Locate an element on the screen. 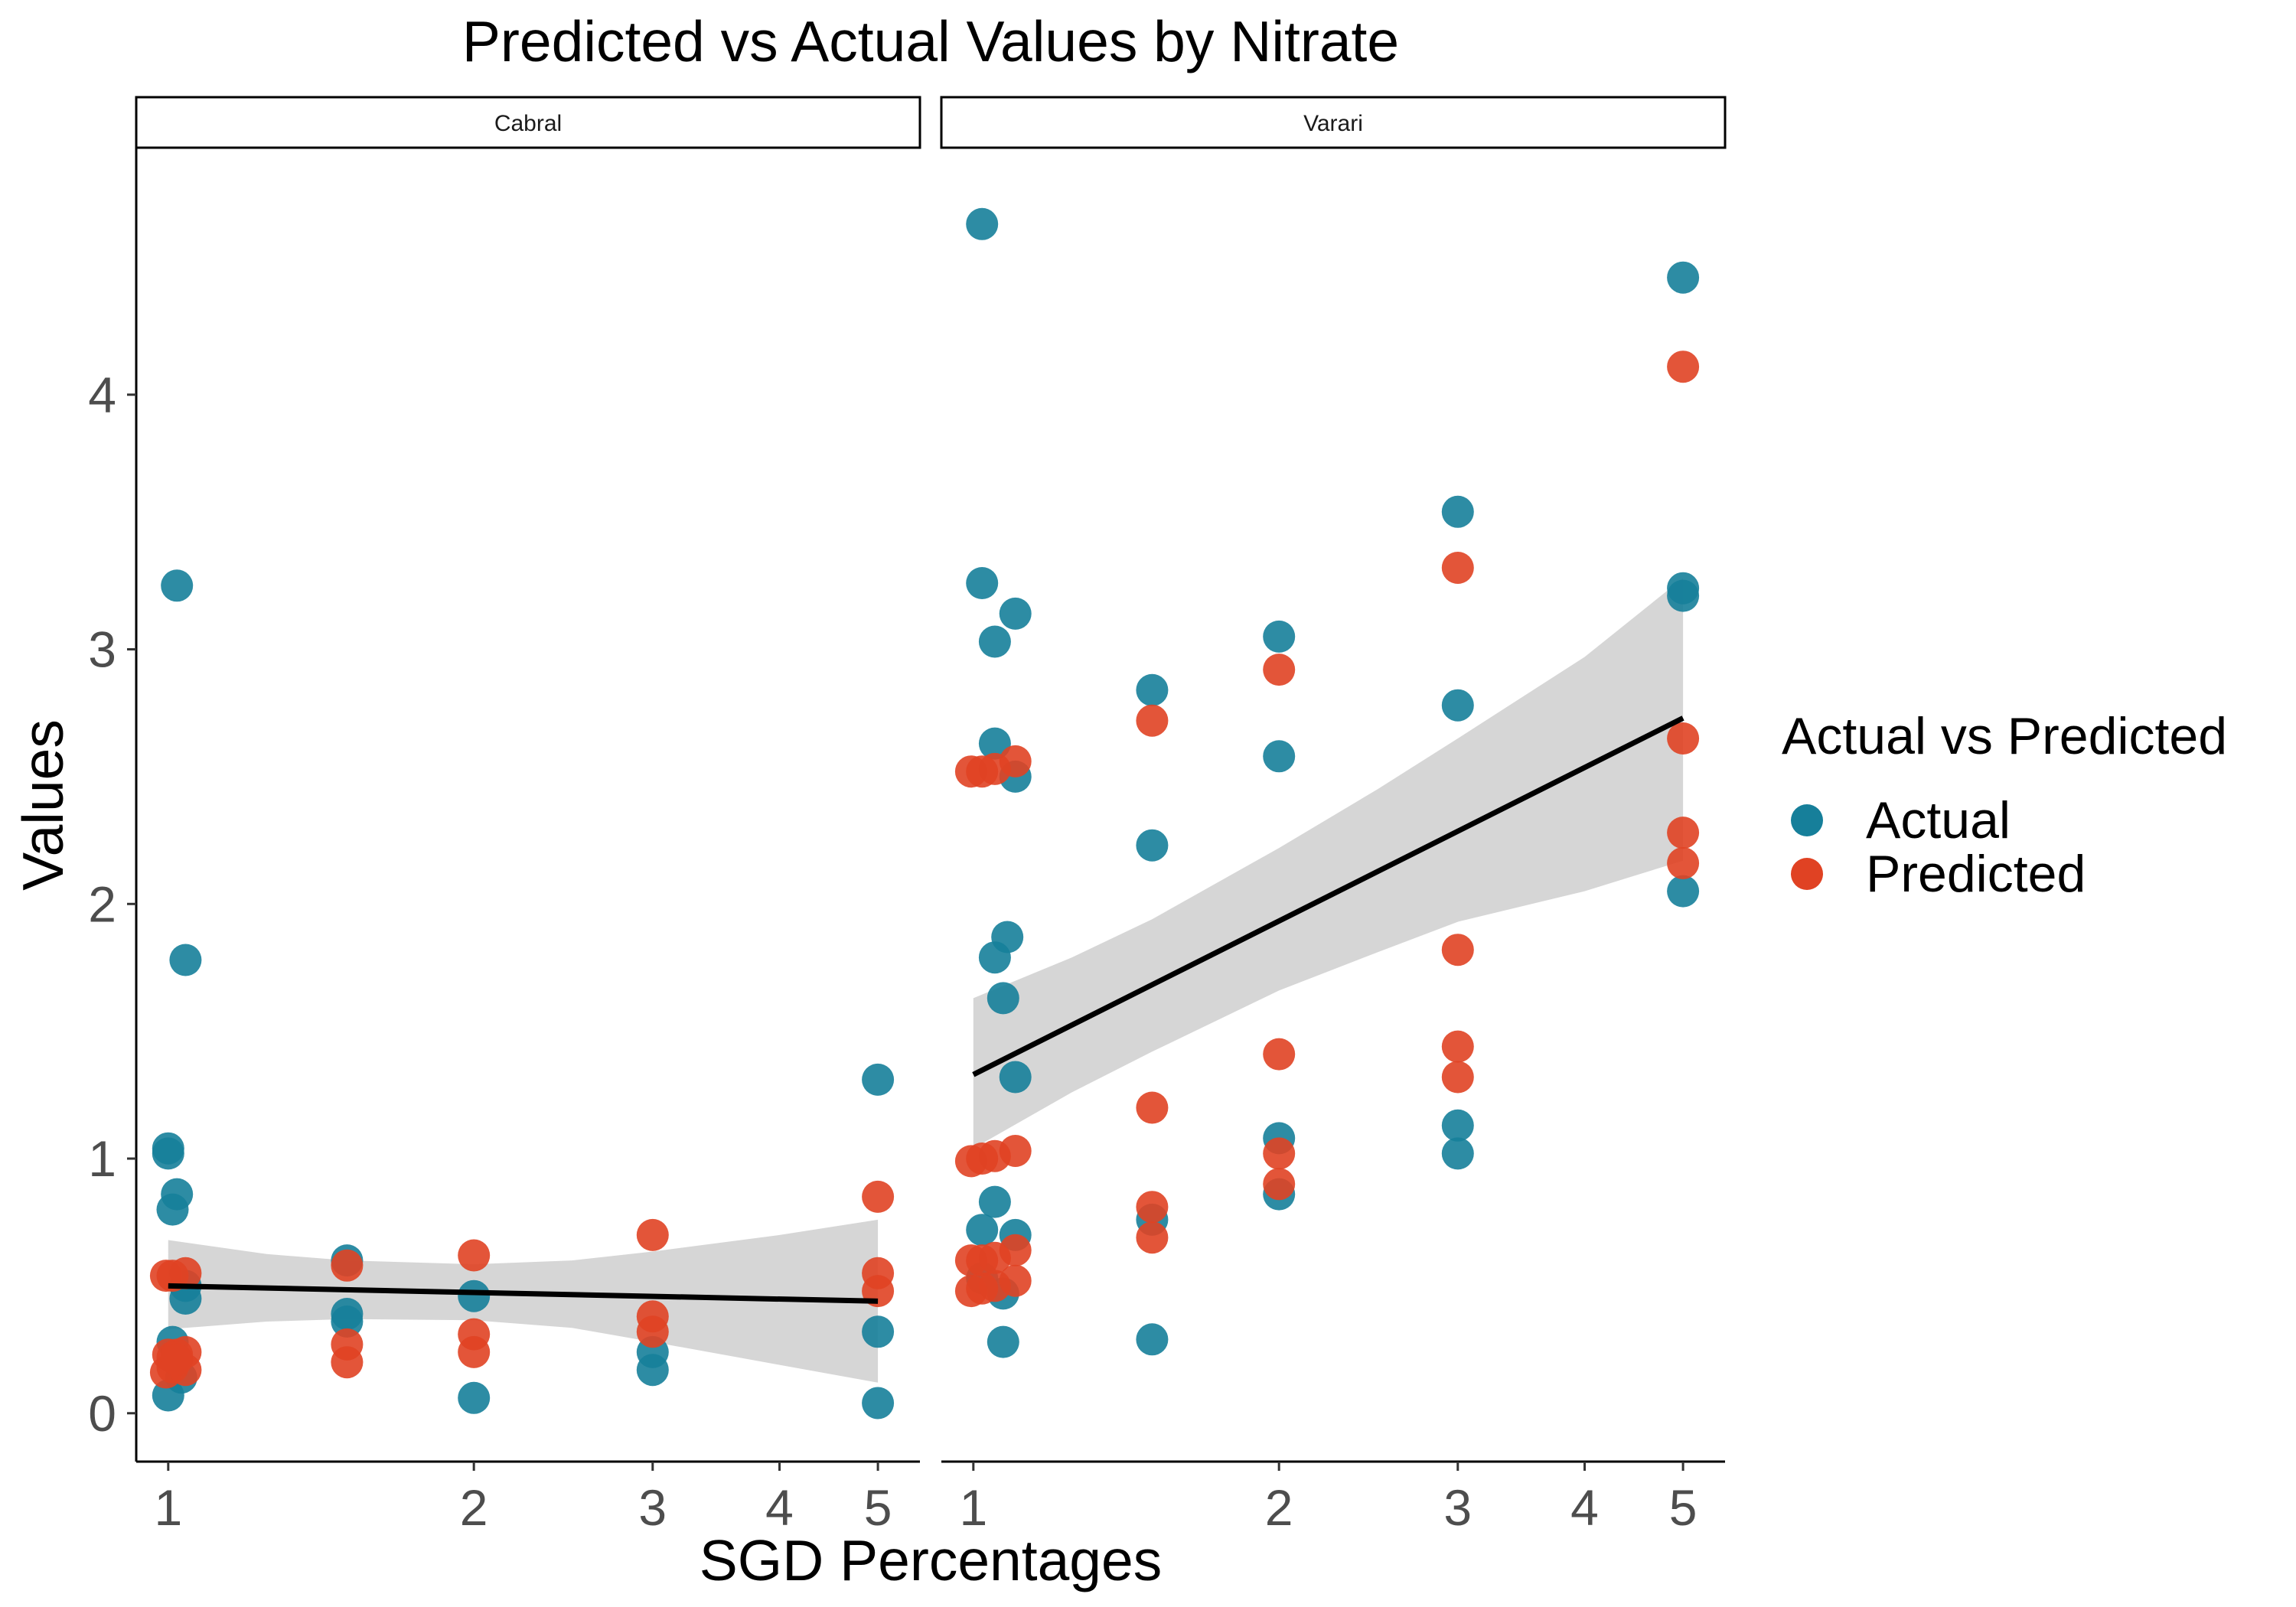 The width and height of the screenshot is (2296, 1607). strip-varari-box is located at coordinates (1333, 122).